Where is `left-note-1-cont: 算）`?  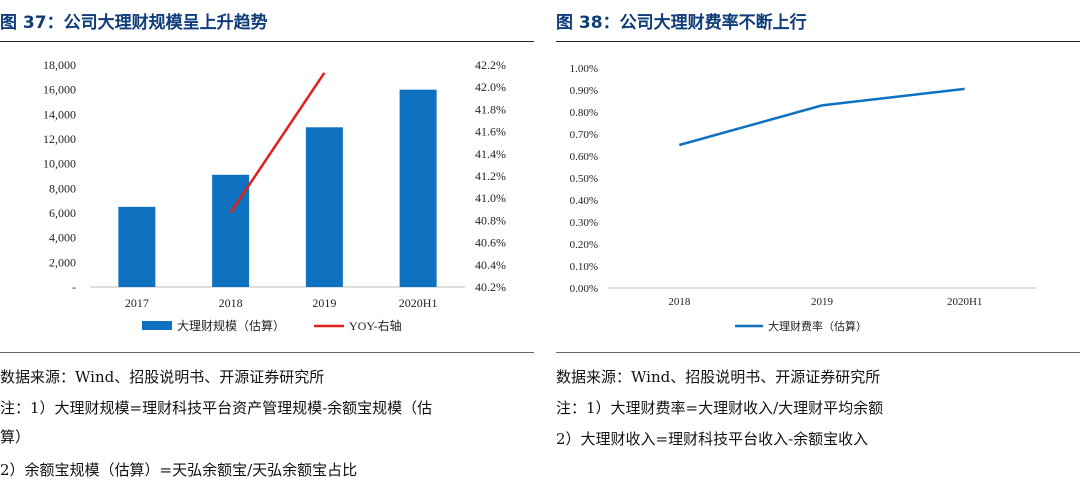
left-note-1-cont: 算） is located at coordinates (15, 437).